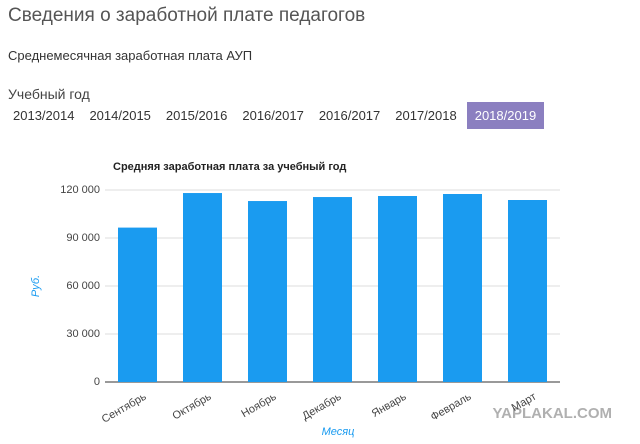  I want to click on y-tick-label: 0, so click(97, 382).